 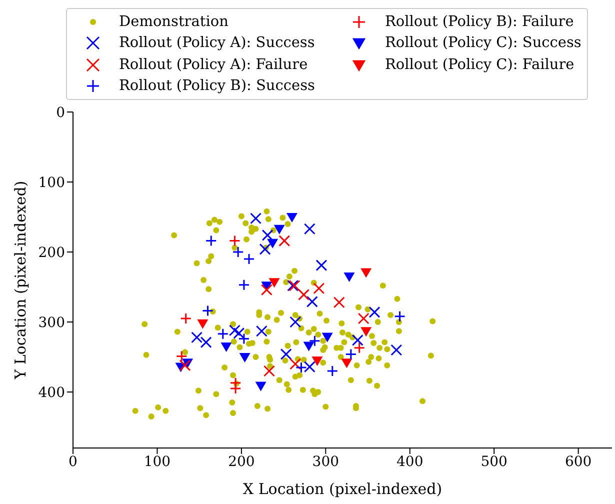 What do you see at coordinates (326, 462) in the screenshot?
I see `x-tick-label: 300` at bounding box center [326, 462].